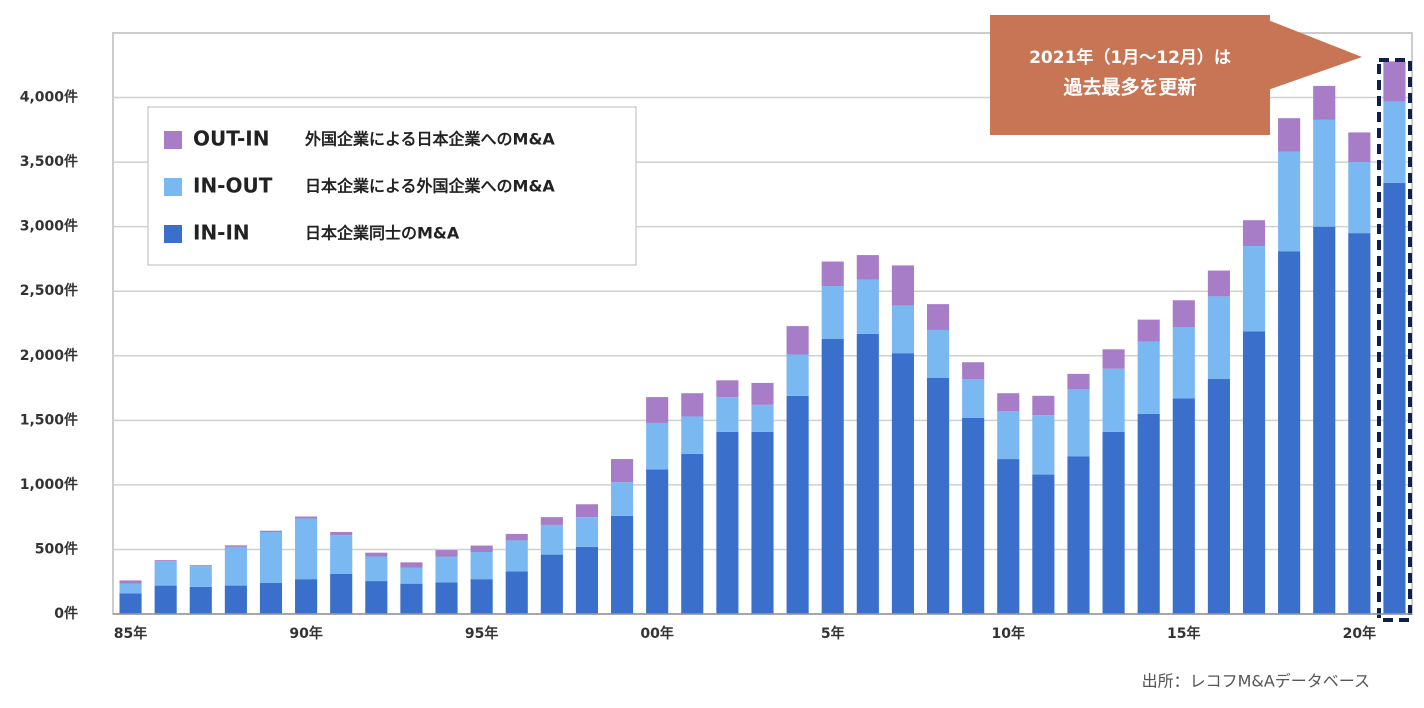  I want to click on y-tick-label: 4,000件, so click(49, 97).